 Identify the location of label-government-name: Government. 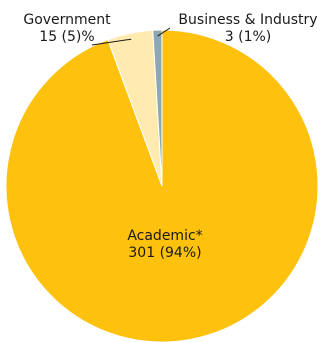
(67, 20).